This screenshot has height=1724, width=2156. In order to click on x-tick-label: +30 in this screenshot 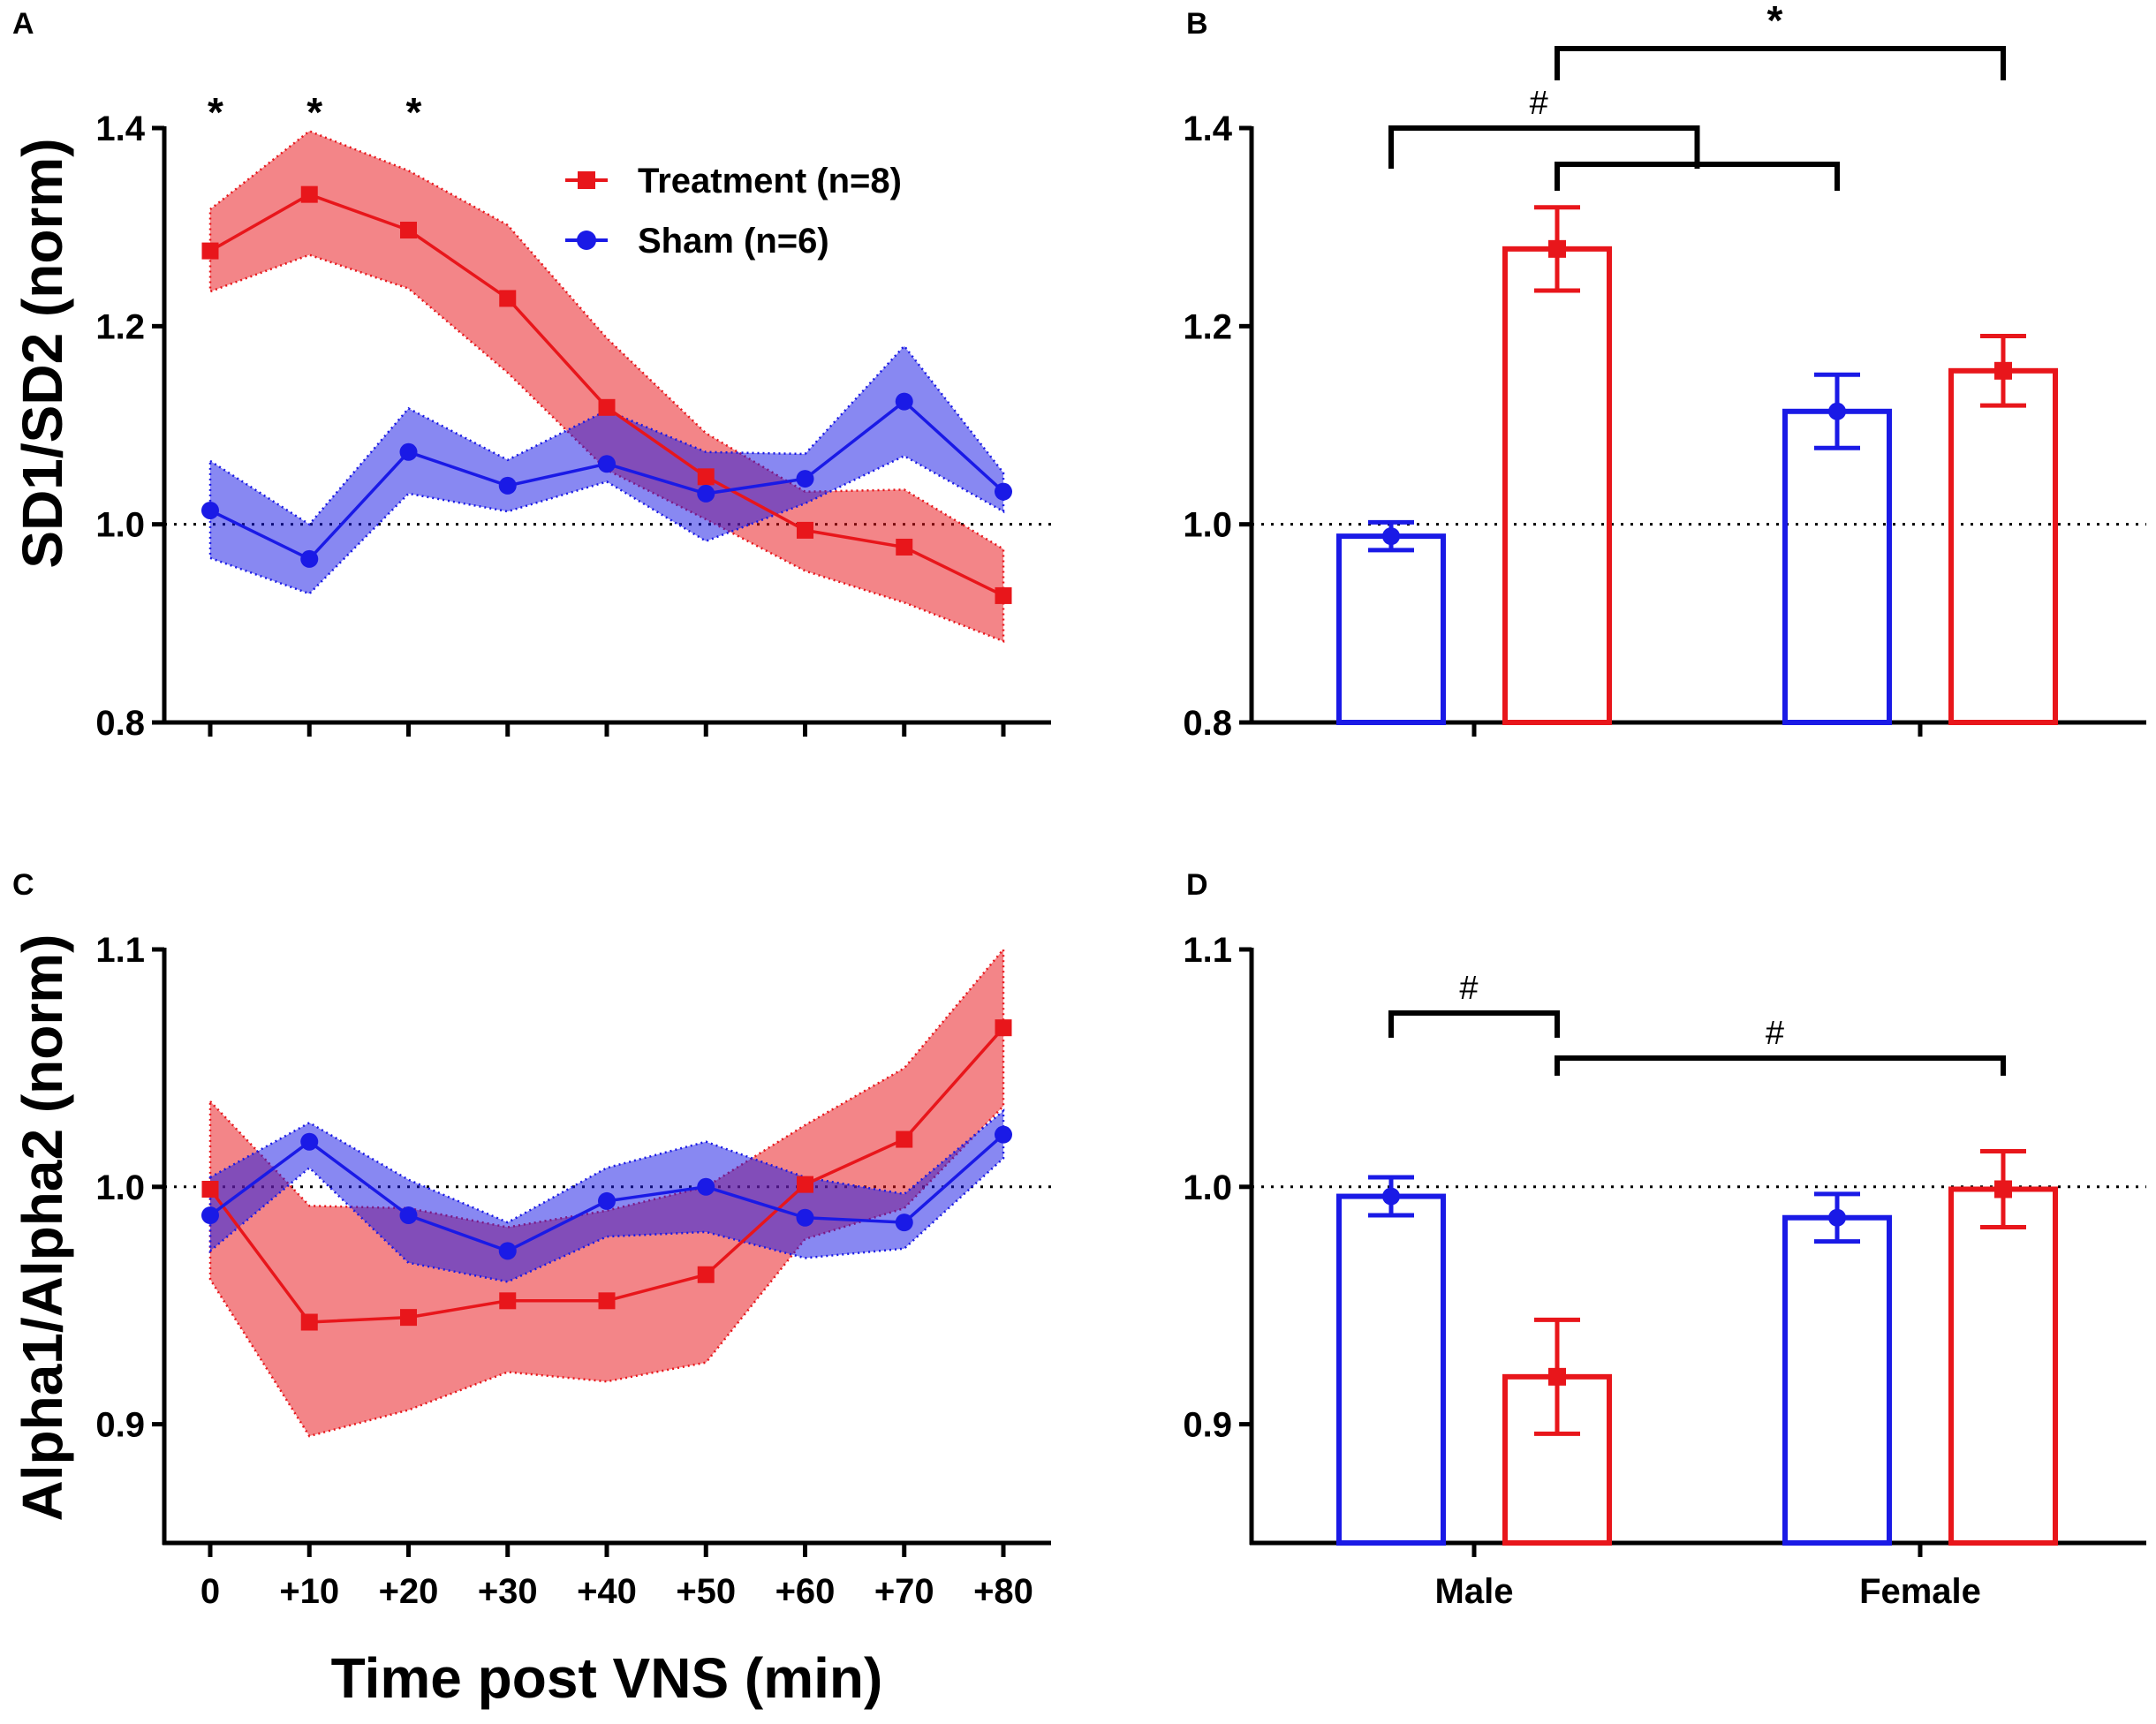, I will do `click(508, 1591)`.